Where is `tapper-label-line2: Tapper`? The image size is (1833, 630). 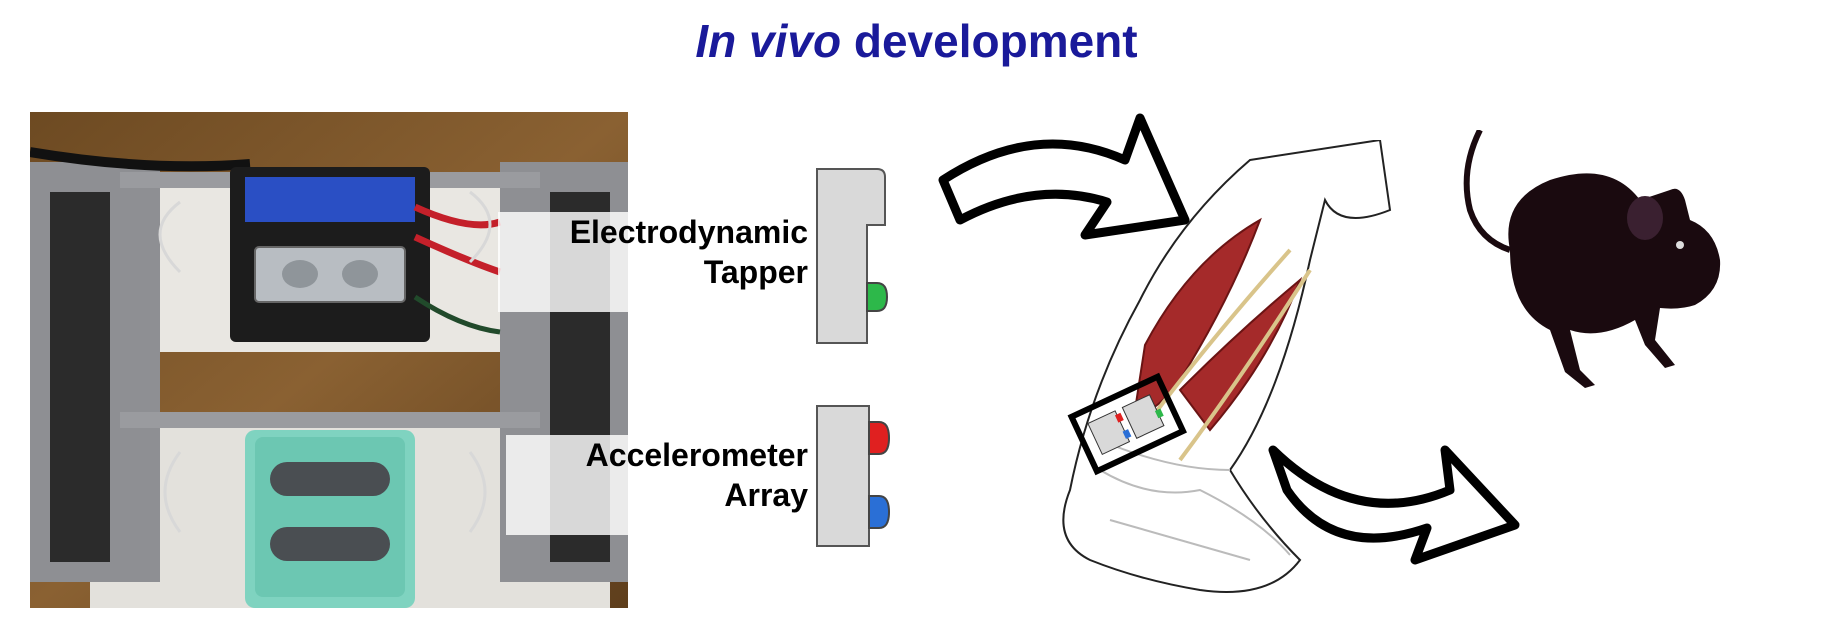 tapper-label-line2: Tapper is located at coordinates (755, 272).